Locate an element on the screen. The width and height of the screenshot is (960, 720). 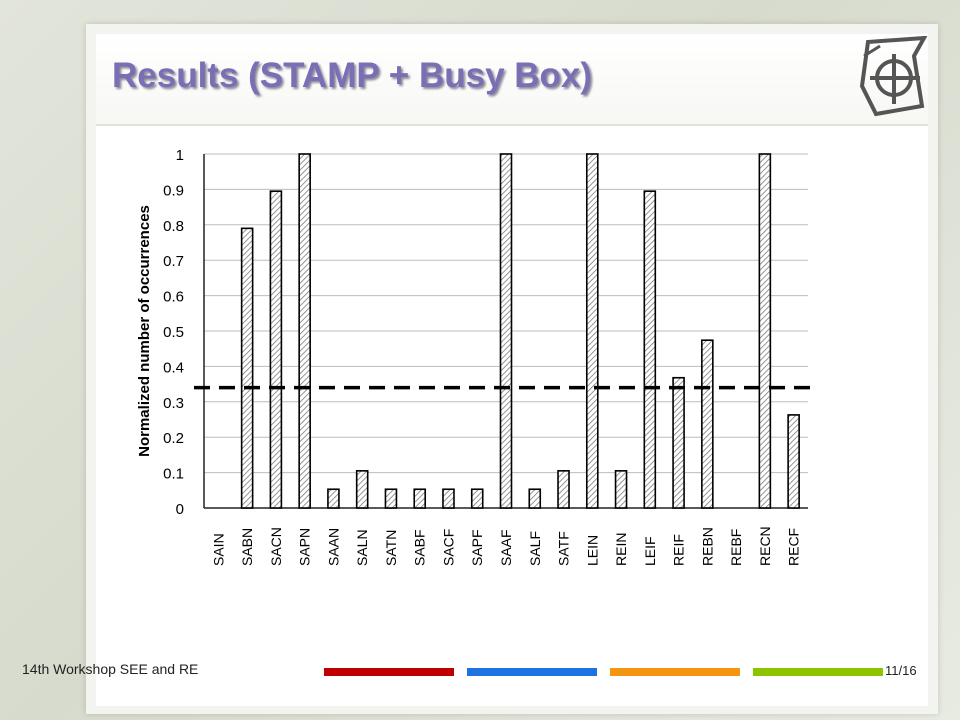
category-label: SAPF is located at coordinates (477, 547).